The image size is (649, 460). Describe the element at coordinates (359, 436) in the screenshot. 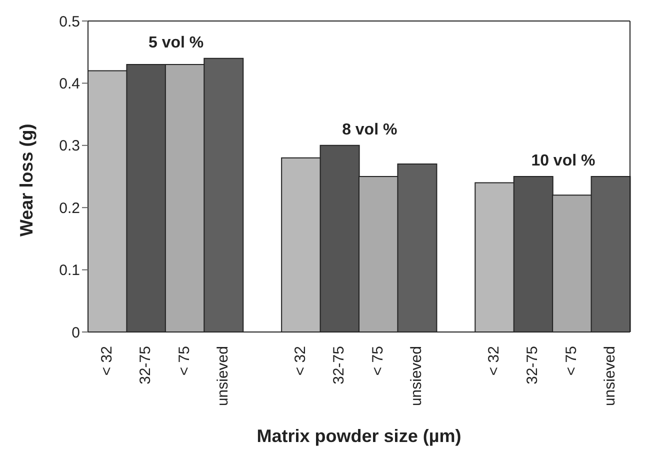

I see `x-axis-title: Matrix powder size (µm)` at that location.